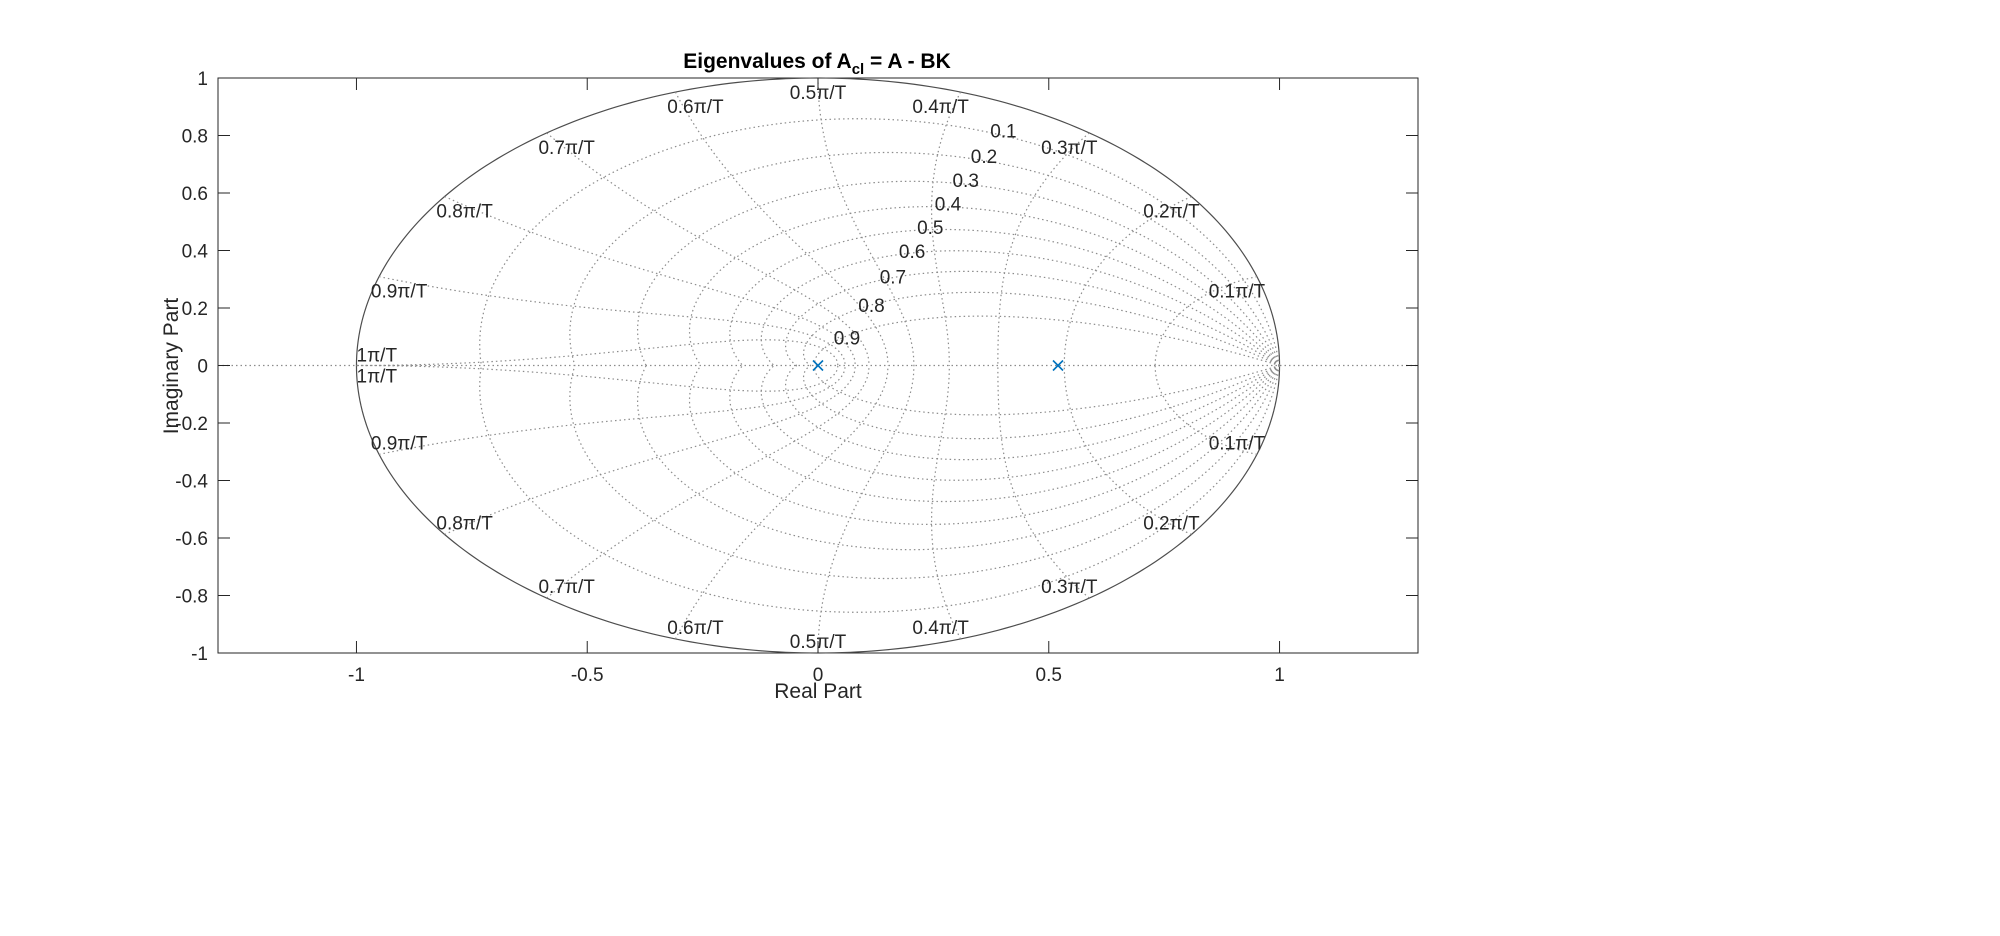 Image resolution: width=2000 pixels, height=936 pixels. Describe the element at coordinates (356, 675) in the screenshot. I see `x-tick-label: -1` at that location.